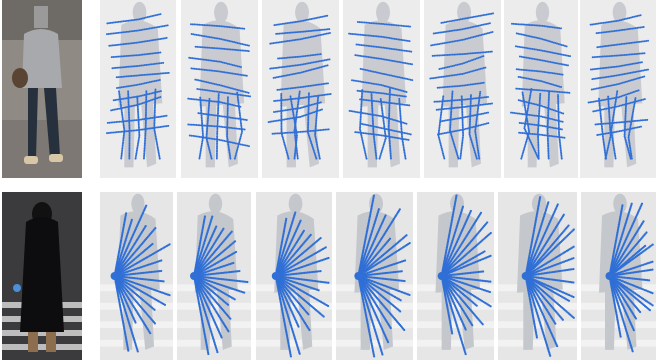  I want to click on photo-coat-person, so click(42, 276).